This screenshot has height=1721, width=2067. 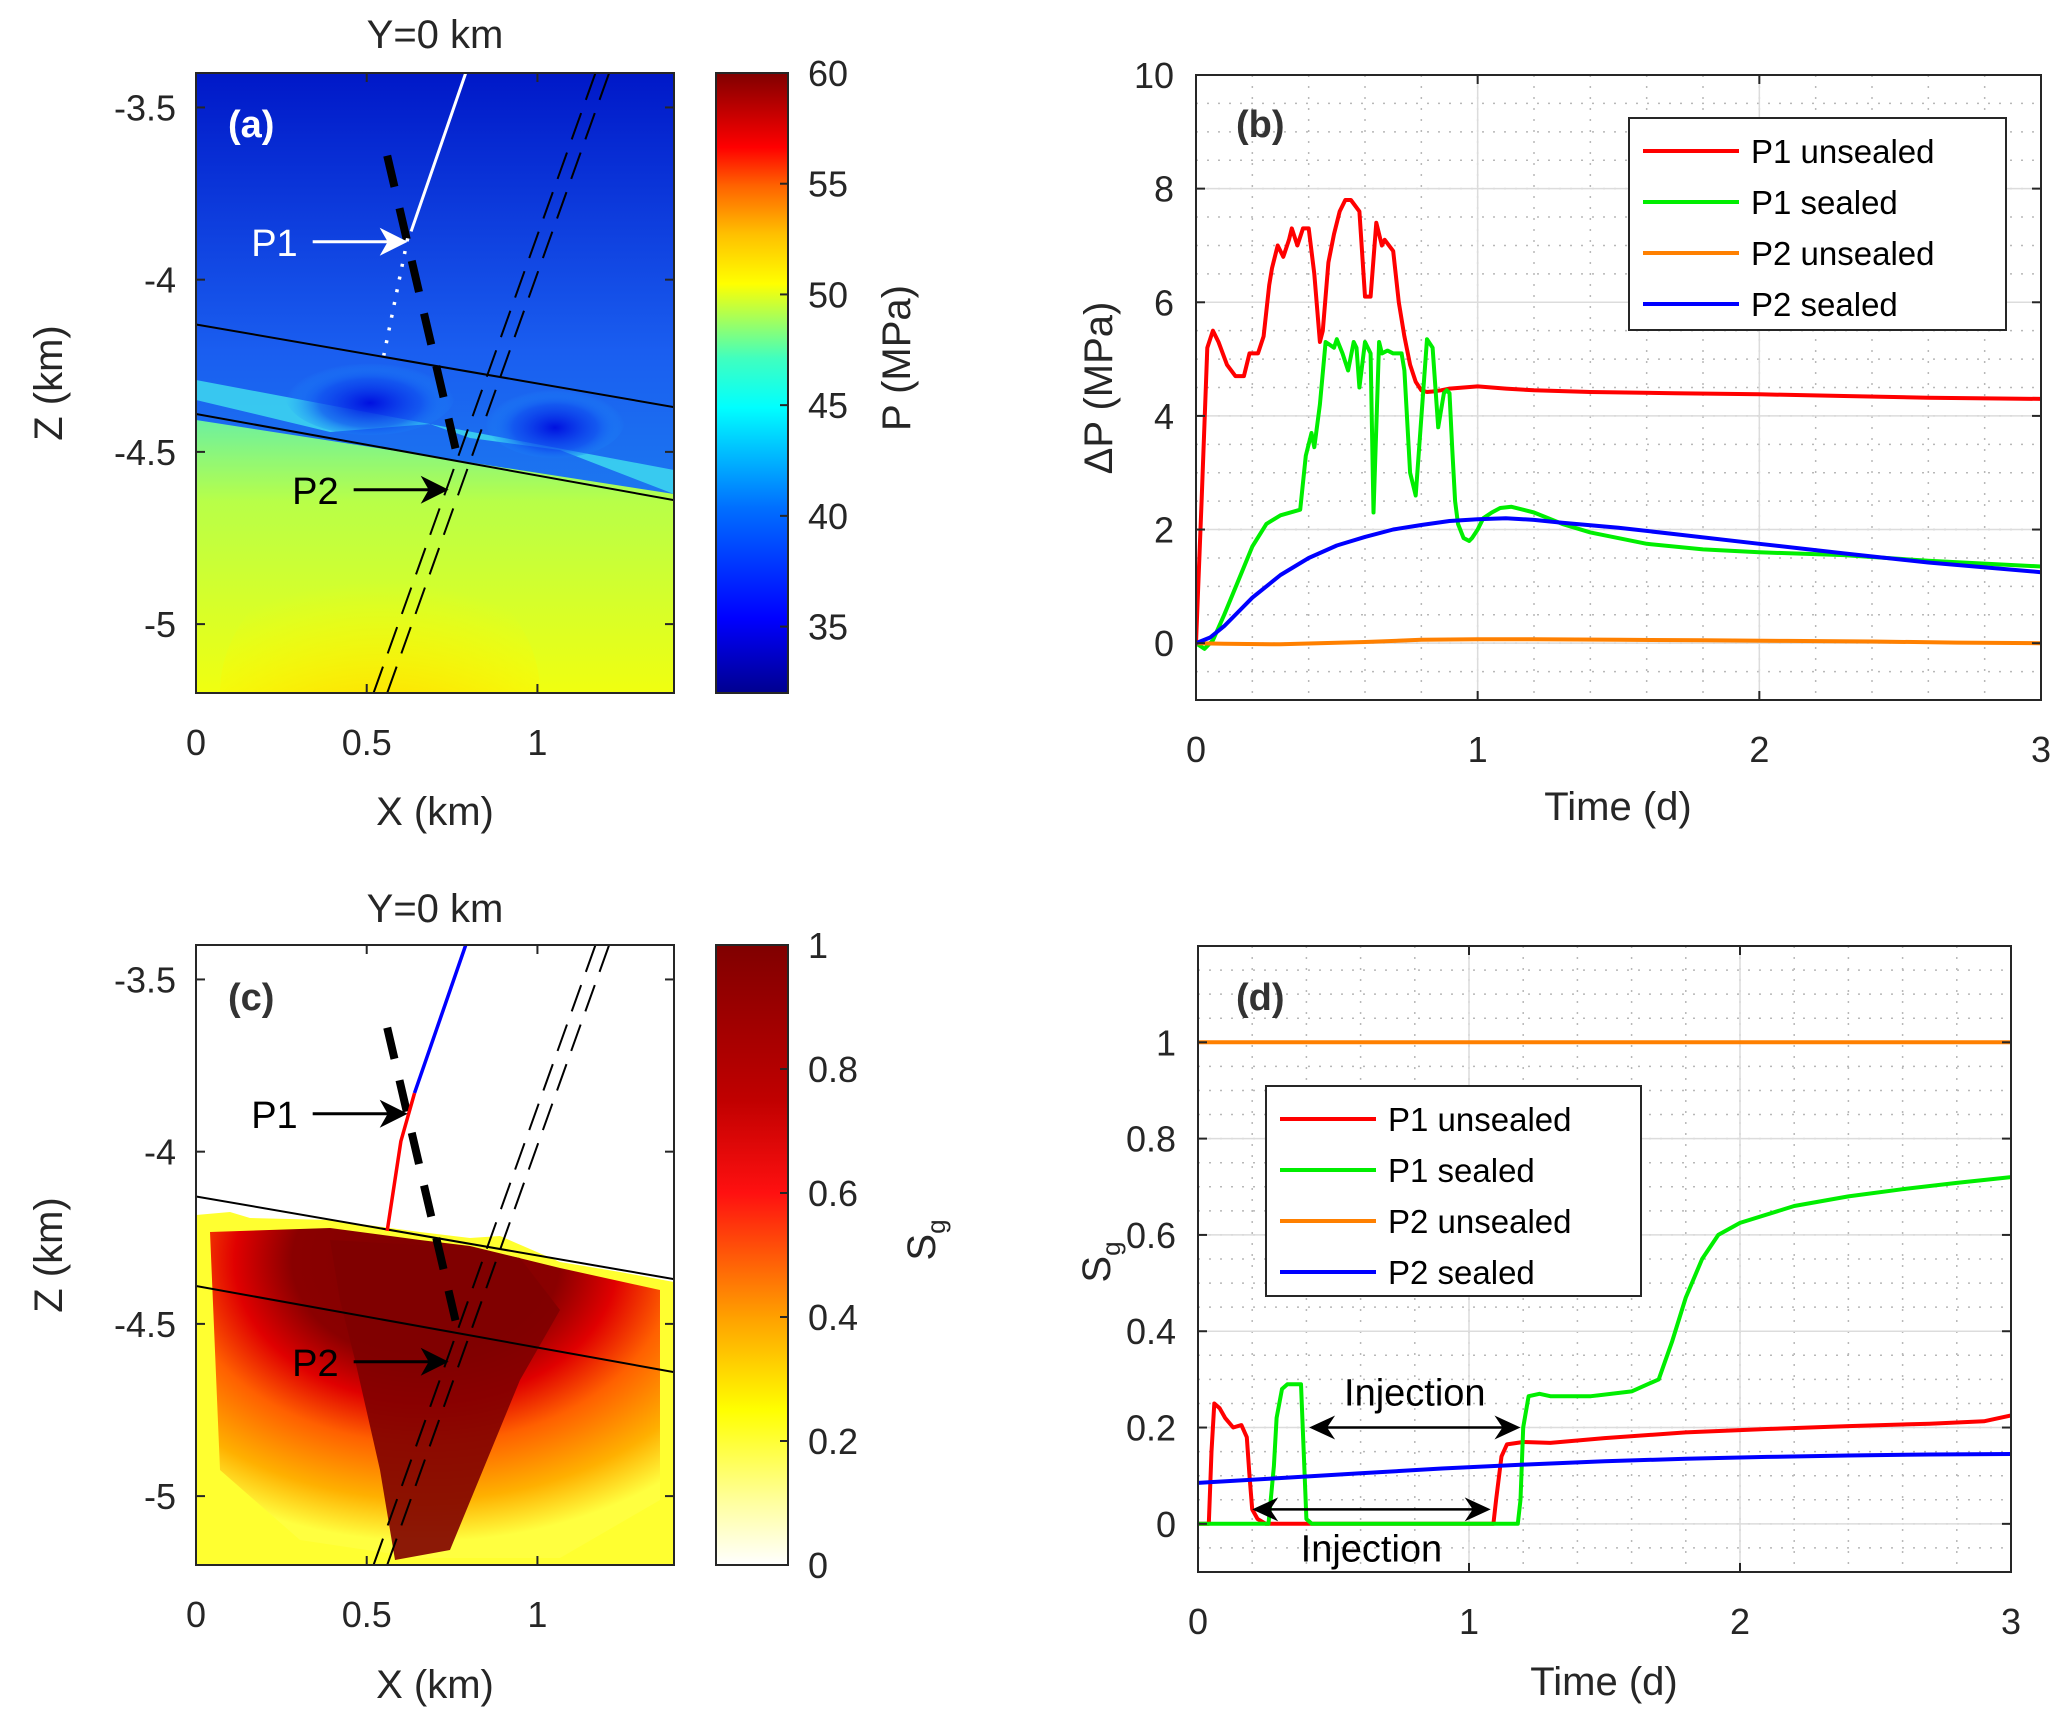 What do you see at coordinates (1260, 998) in the screenshot?
I see `panel-d-label: (d)` at bounding box center [1260, 998].